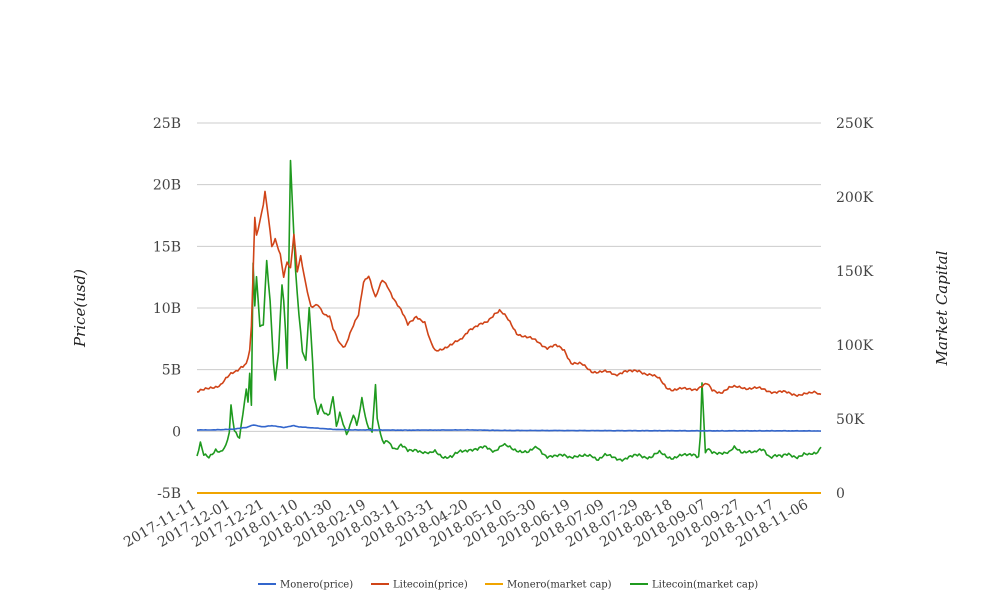 The image size is (1008, 616). I want to click on y-right-tick-label: 100K, so click(855, 346).